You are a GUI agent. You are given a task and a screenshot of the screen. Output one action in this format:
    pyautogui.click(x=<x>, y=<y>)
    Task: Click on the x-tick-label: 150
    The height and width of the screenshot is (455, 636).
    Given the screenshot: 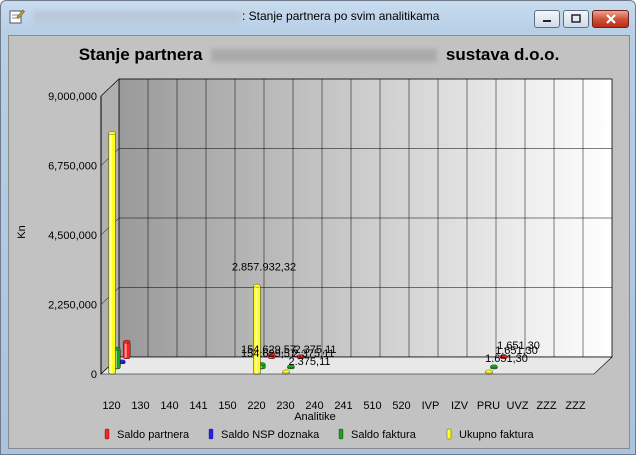 What is the action you would take?
    pyautogui.click(x=227, y=406)
    